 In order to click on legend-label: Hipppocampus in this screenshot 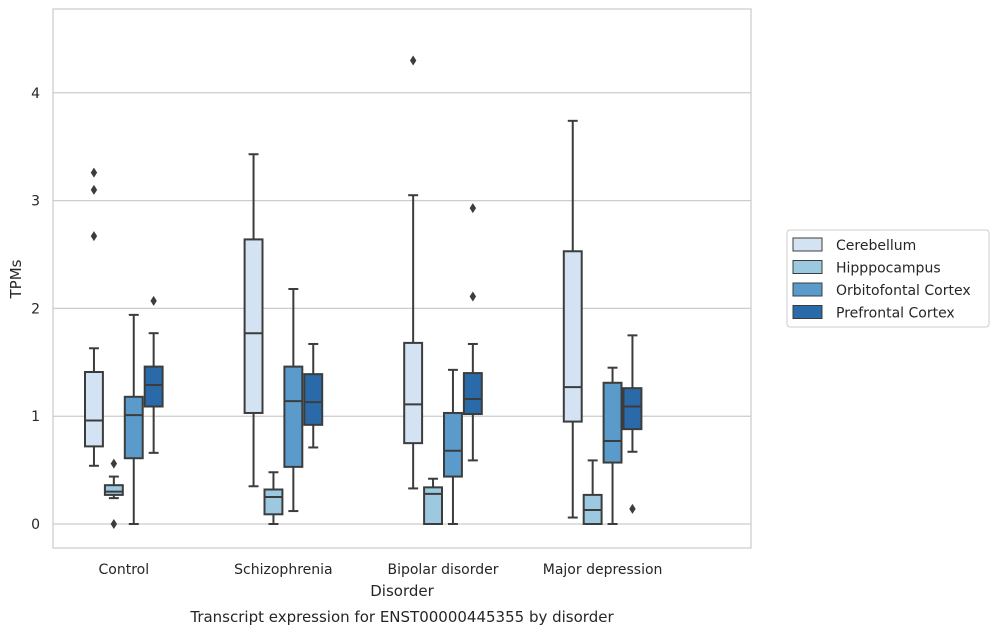, I will do `click(888, 269)`.